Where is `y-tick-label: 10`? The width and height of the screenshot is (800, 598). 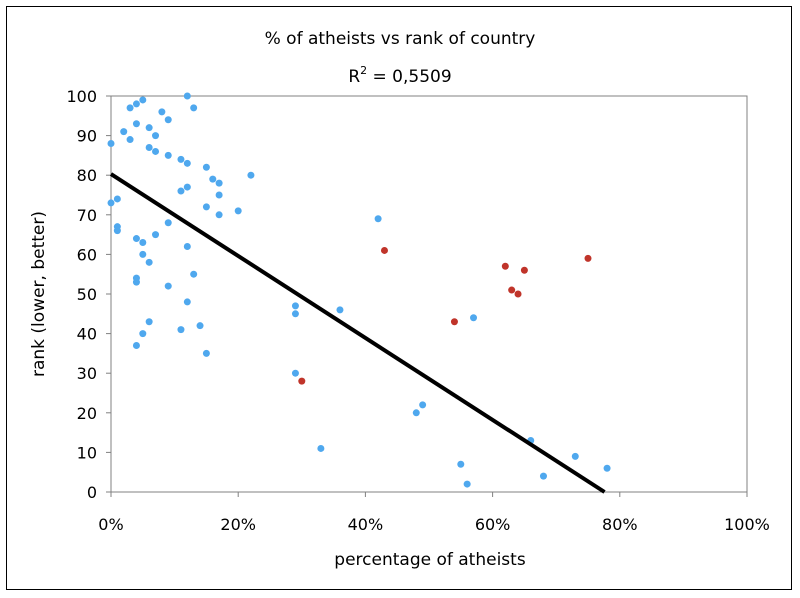 y-tick-label: 10 is located at coordinates (87, 452).